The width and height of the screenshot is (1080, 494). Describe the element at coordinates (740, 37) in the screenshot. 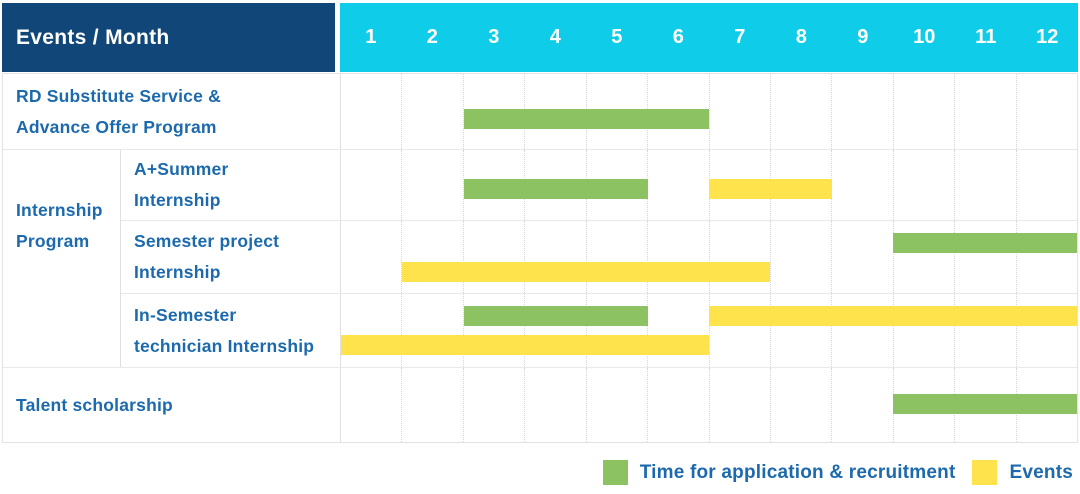

I see `month-7-header: 7` at that location.